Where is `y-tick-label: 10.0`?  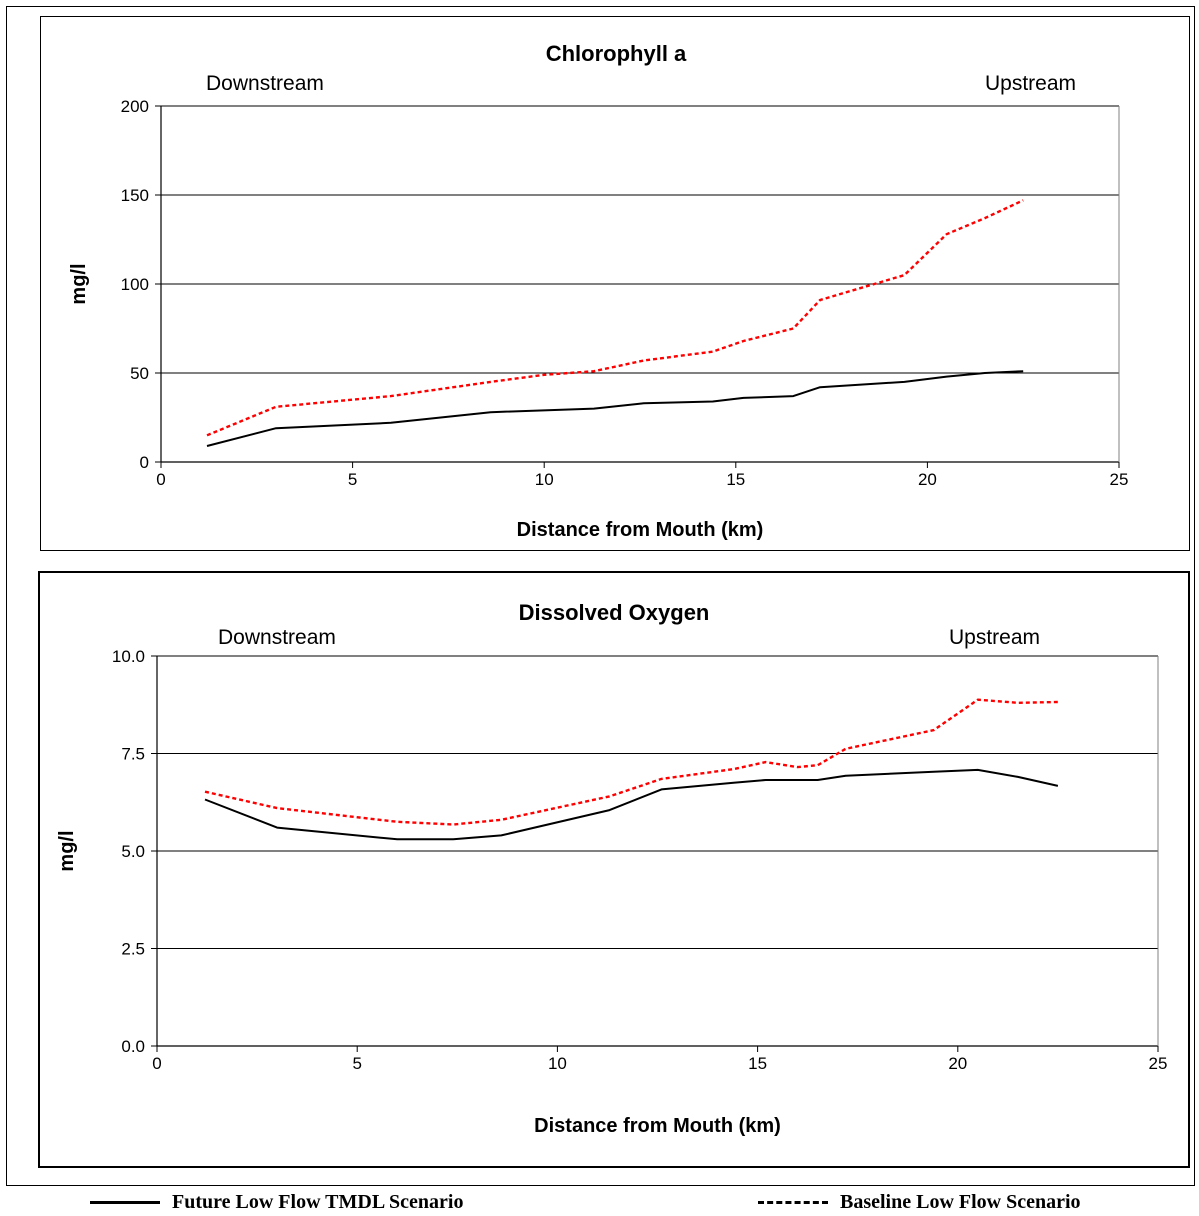
y-tick-label: 10.0 is located at coordinates (128, 656).